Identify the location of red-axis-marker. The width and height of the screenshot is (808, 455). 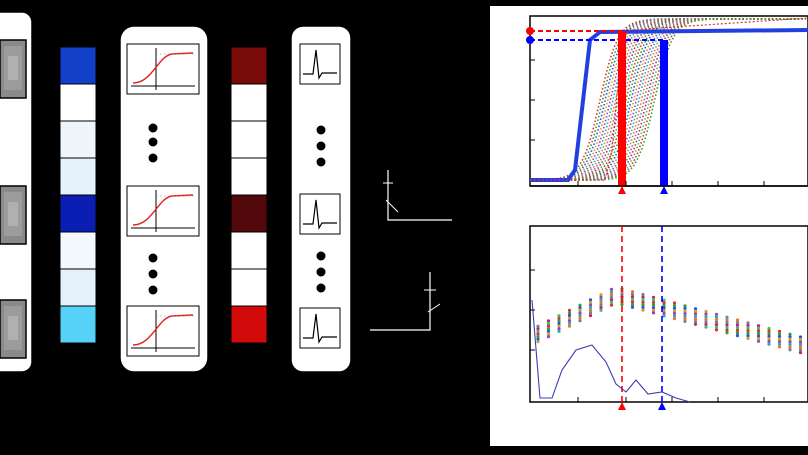
(622, 406).